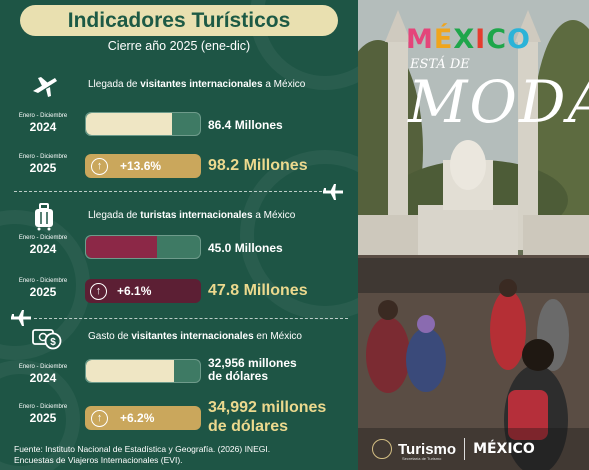 This screenshot has height=470, width=589. Describe the element at coordinates (440, 64) in the screenshot. I see `tagline-small: ESTÁ DE` at that location.